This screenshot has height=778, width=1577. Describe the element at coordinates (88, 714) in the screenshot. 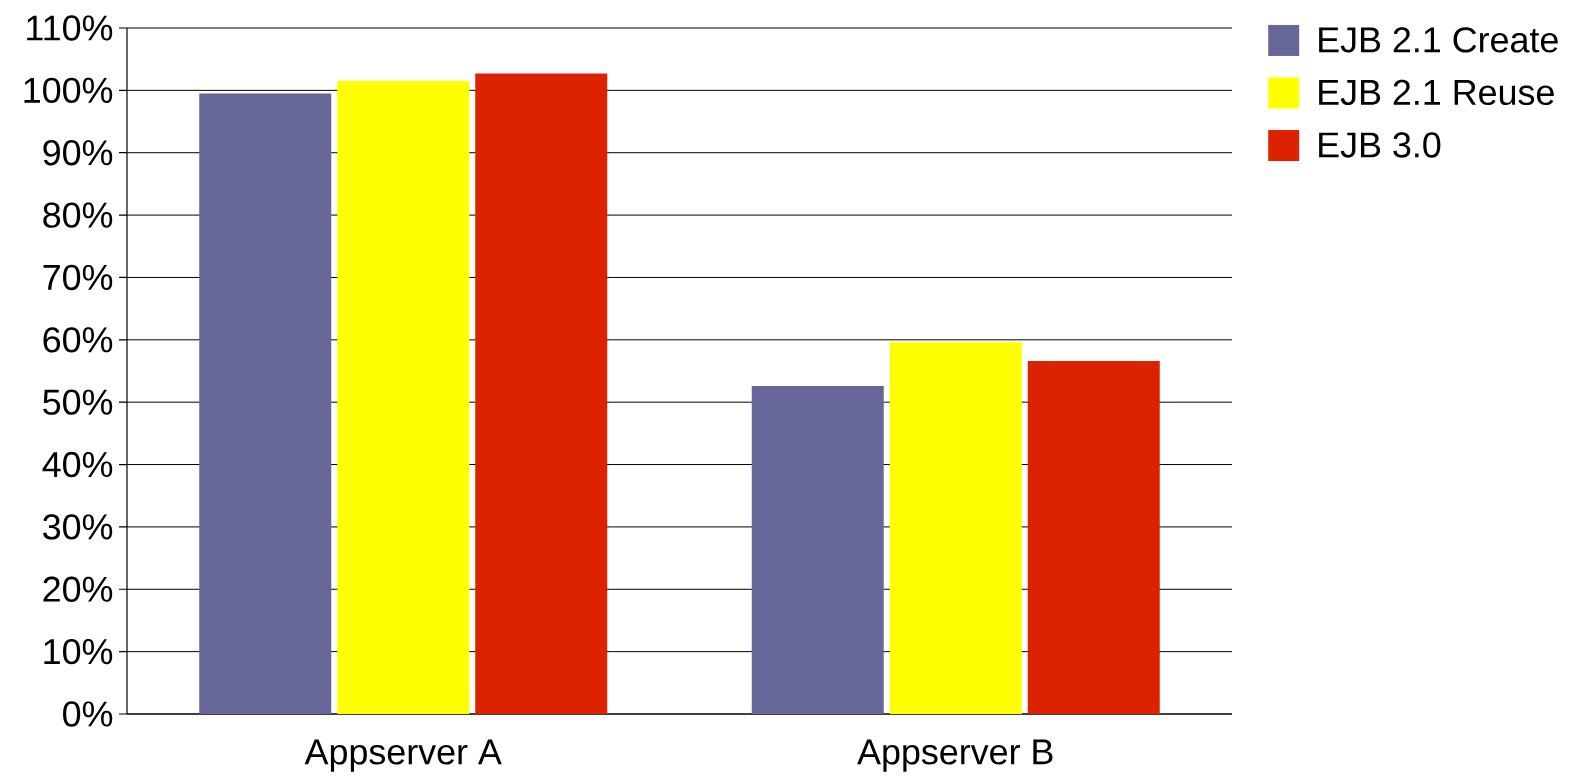

I see `y-tick-label: 0%` at that location.